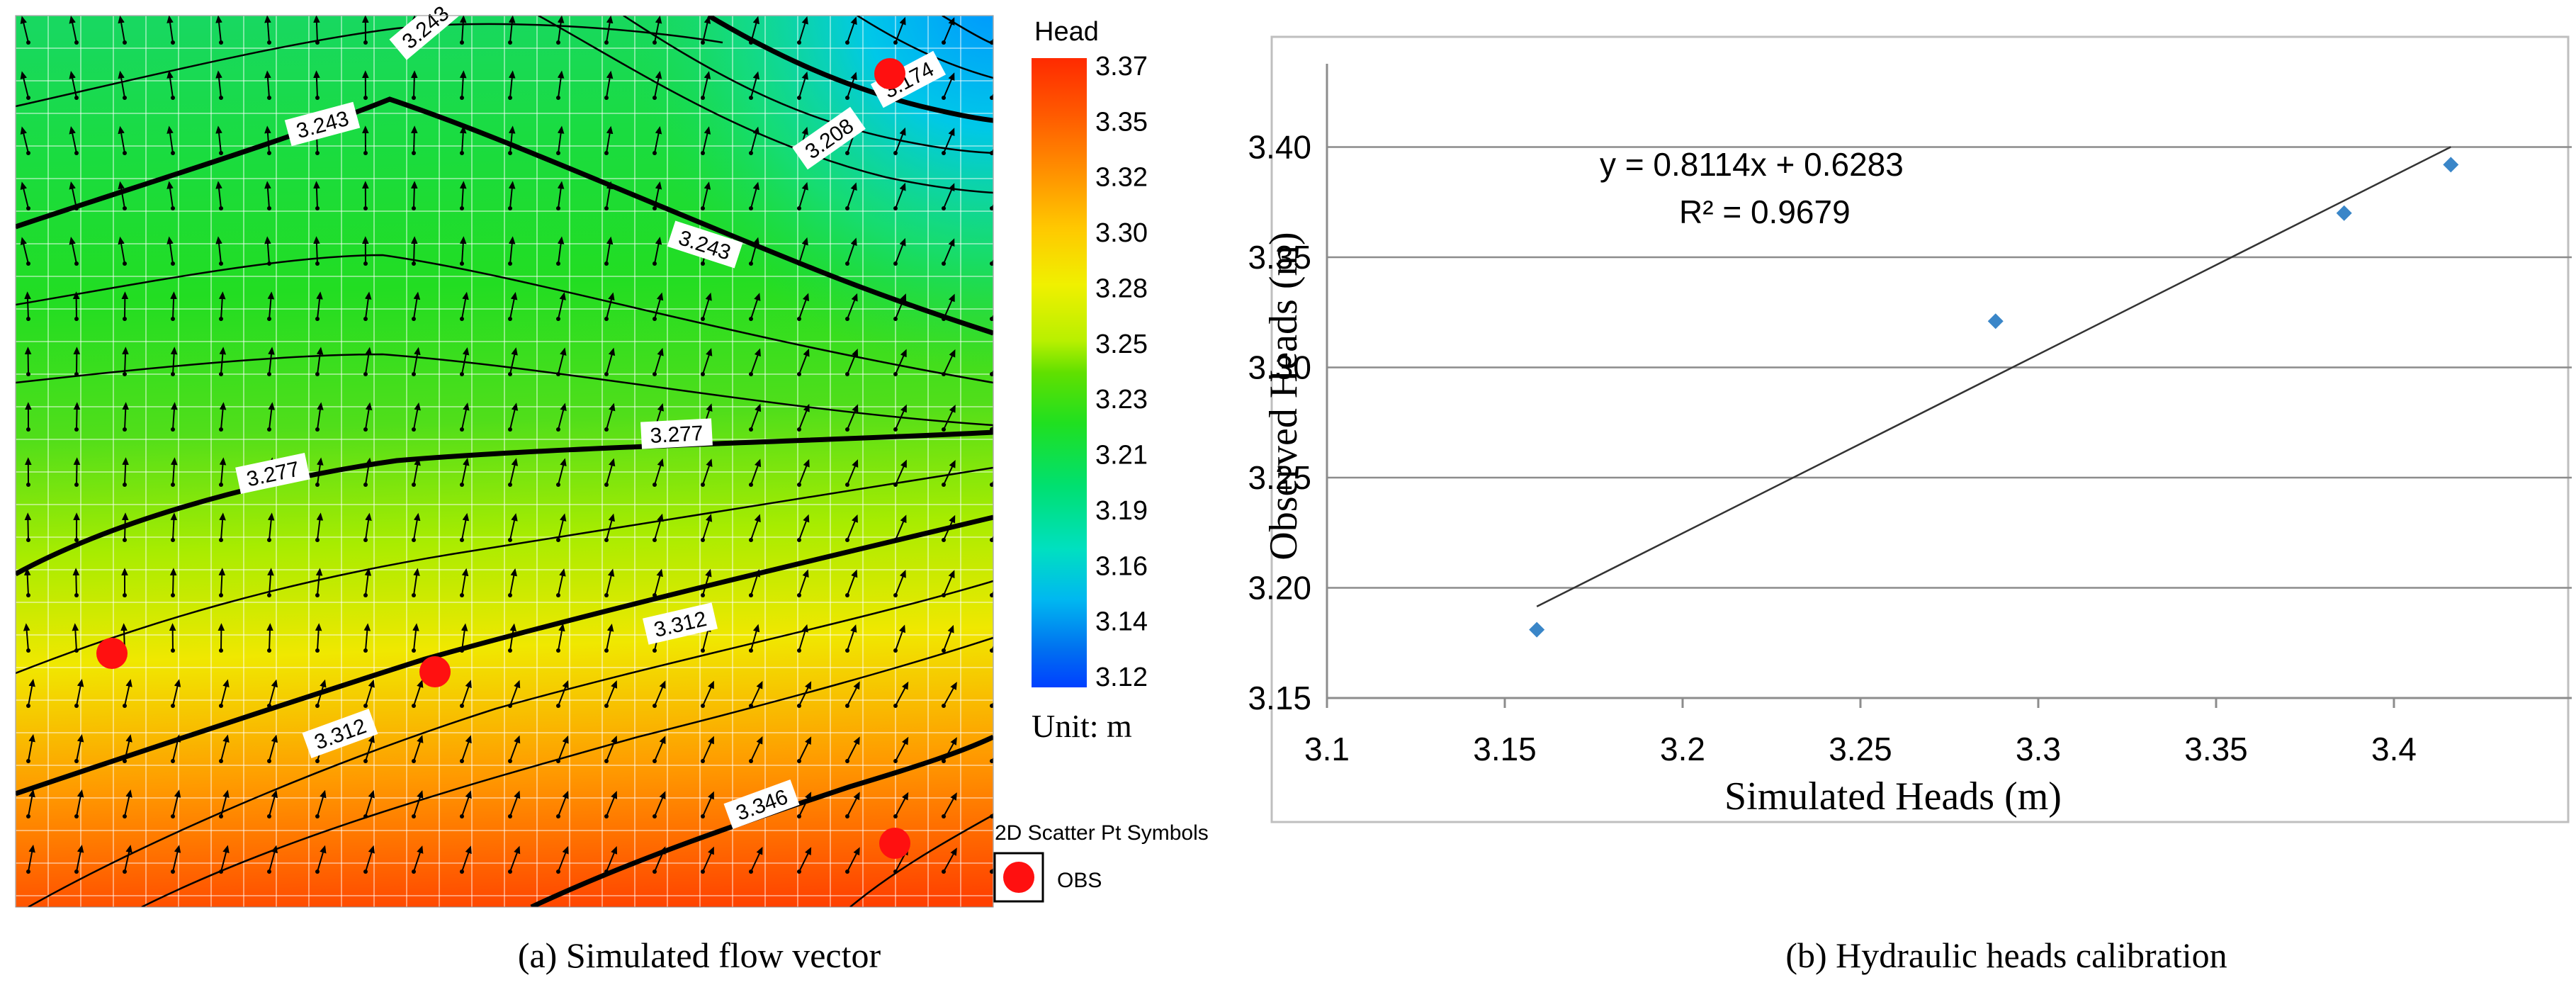  I want to click on legend-tick-label: 3.32, so click(1121, 178).